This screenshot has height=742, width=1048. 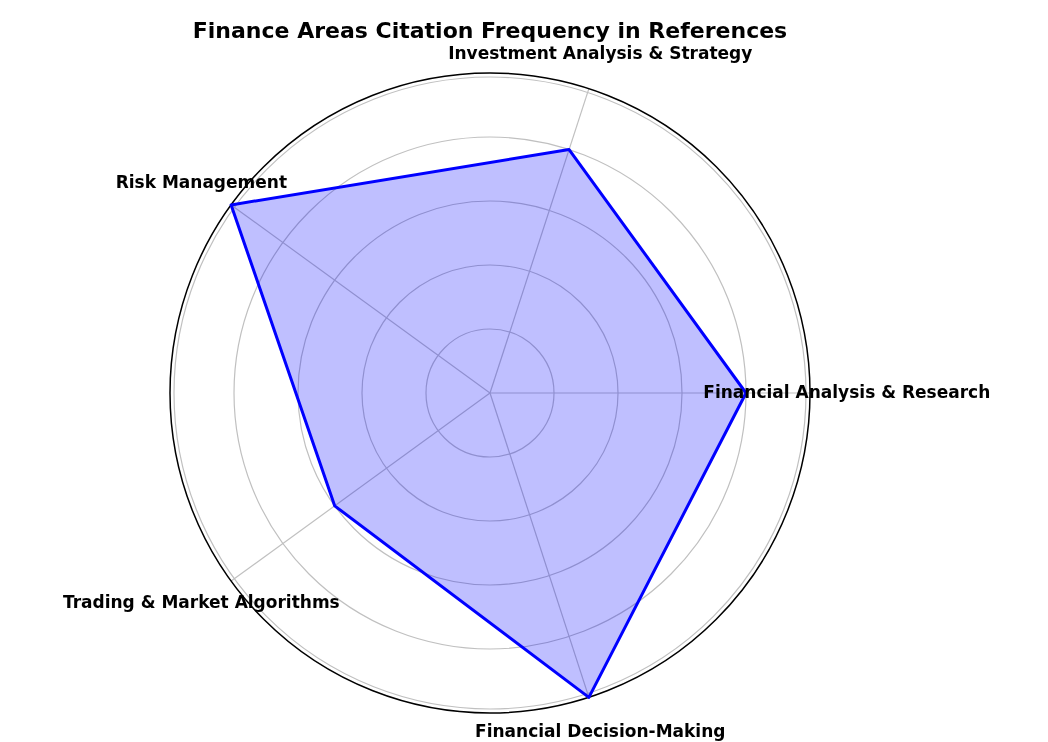 What do you see at coordinates (600, 731) in the screenshot?
I see `spoke-label: Financial Decision-Making` at bounding box center [600, 731].